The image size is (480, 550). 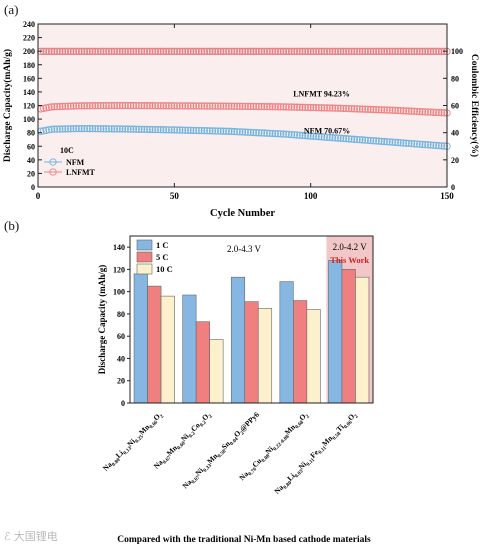 What do you see at coordinates (29, 106) in the screenshot?
I see `y-tick-label: 120` at bounding box center [29, 106].